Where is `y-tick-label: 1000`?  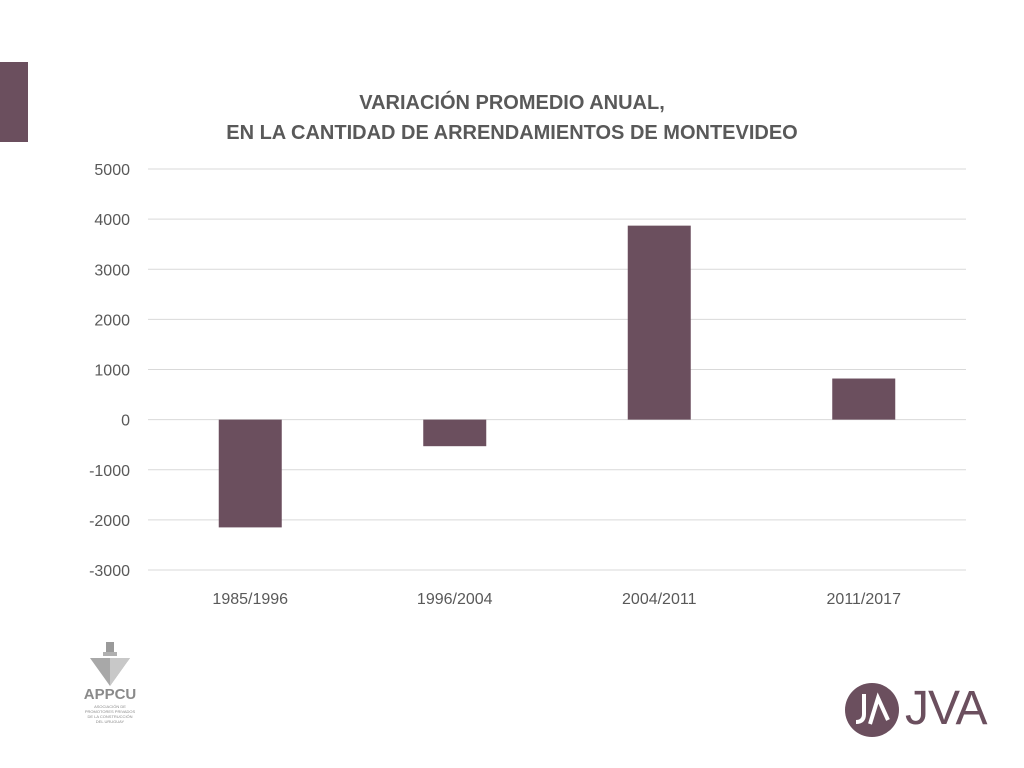
y-tick-label: 1000 is located at coordinates (112, 371).